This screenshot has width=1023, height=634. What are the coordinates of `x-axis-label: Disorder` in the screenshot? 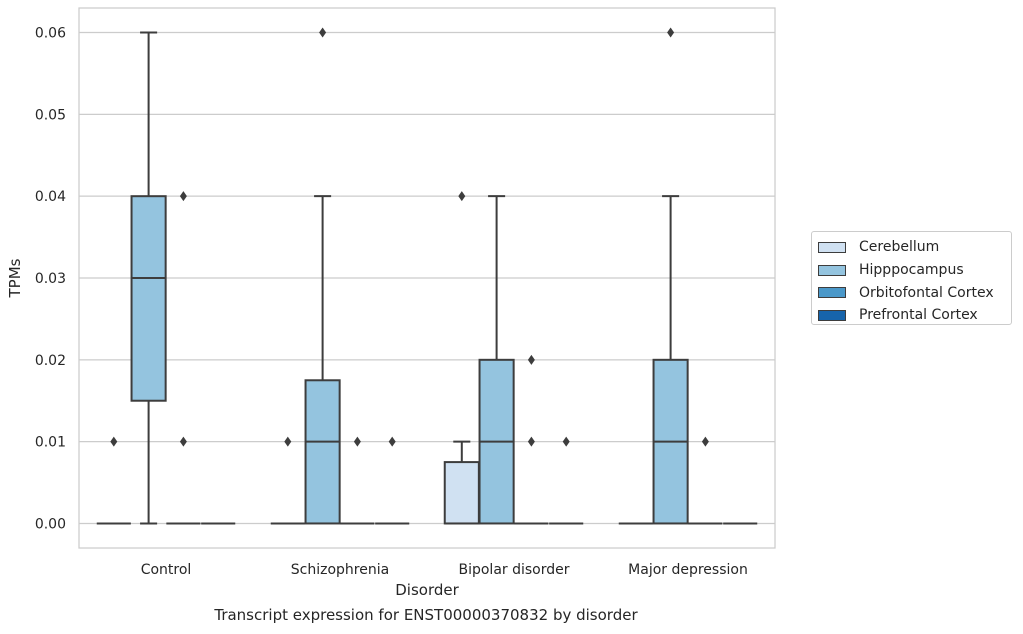 It's located at (427, 590).